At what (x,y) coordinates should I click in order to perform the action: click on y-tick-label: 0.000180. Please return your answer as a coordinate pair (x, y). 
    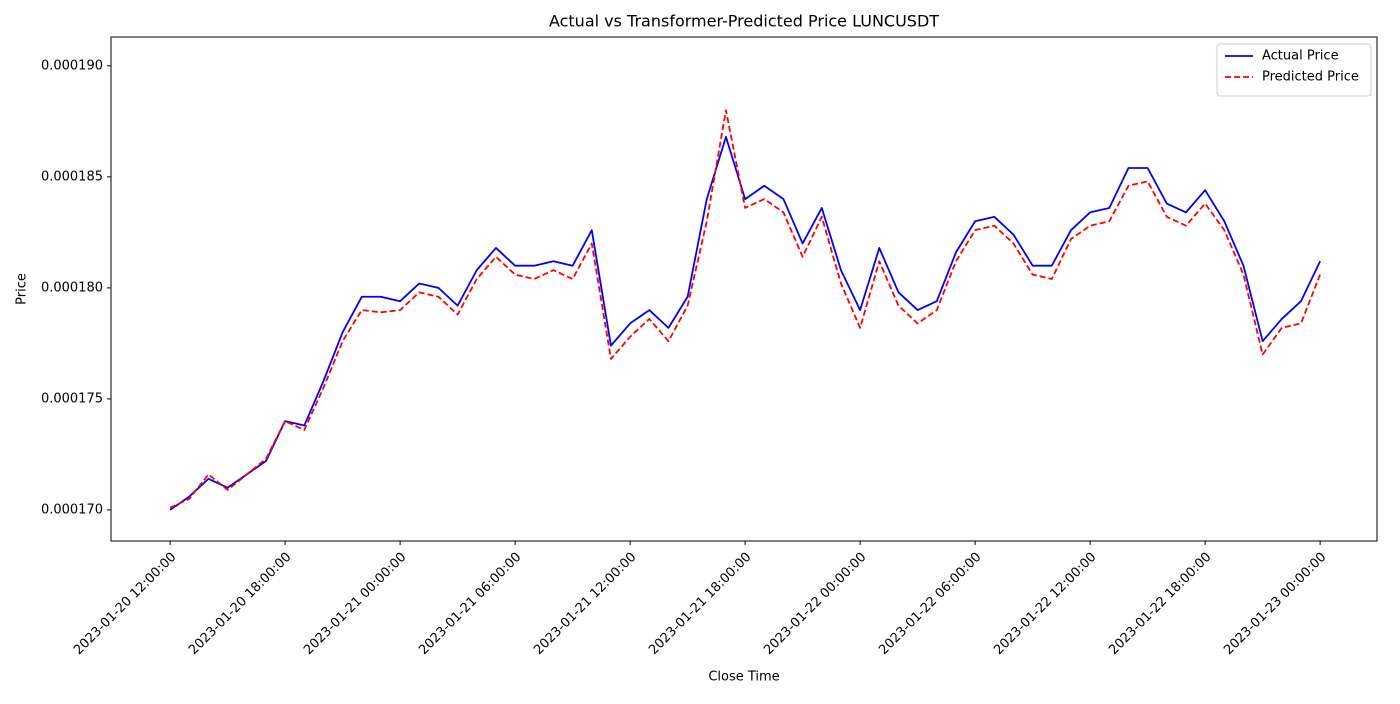
    Looking at the image, I should click on (72, 287).